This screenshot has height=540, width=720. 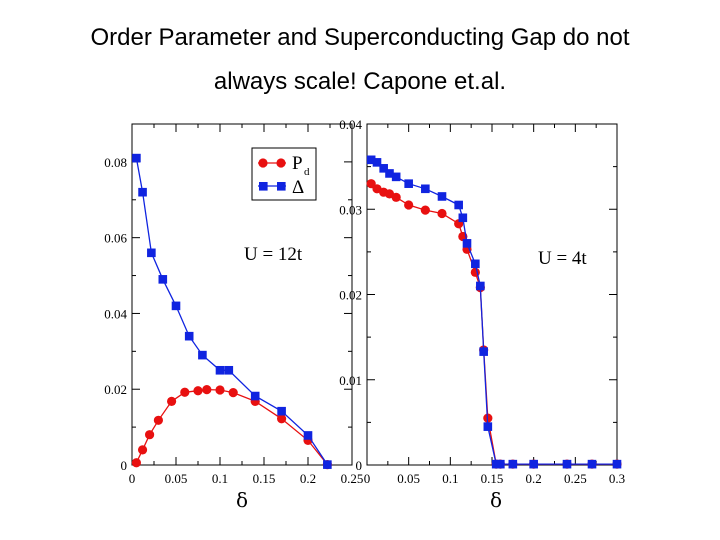 What do you see at coordinates (359, 465) in the screenshot?
I see `panel-2-ytick-label: 0` at bounding box center [359, 465].